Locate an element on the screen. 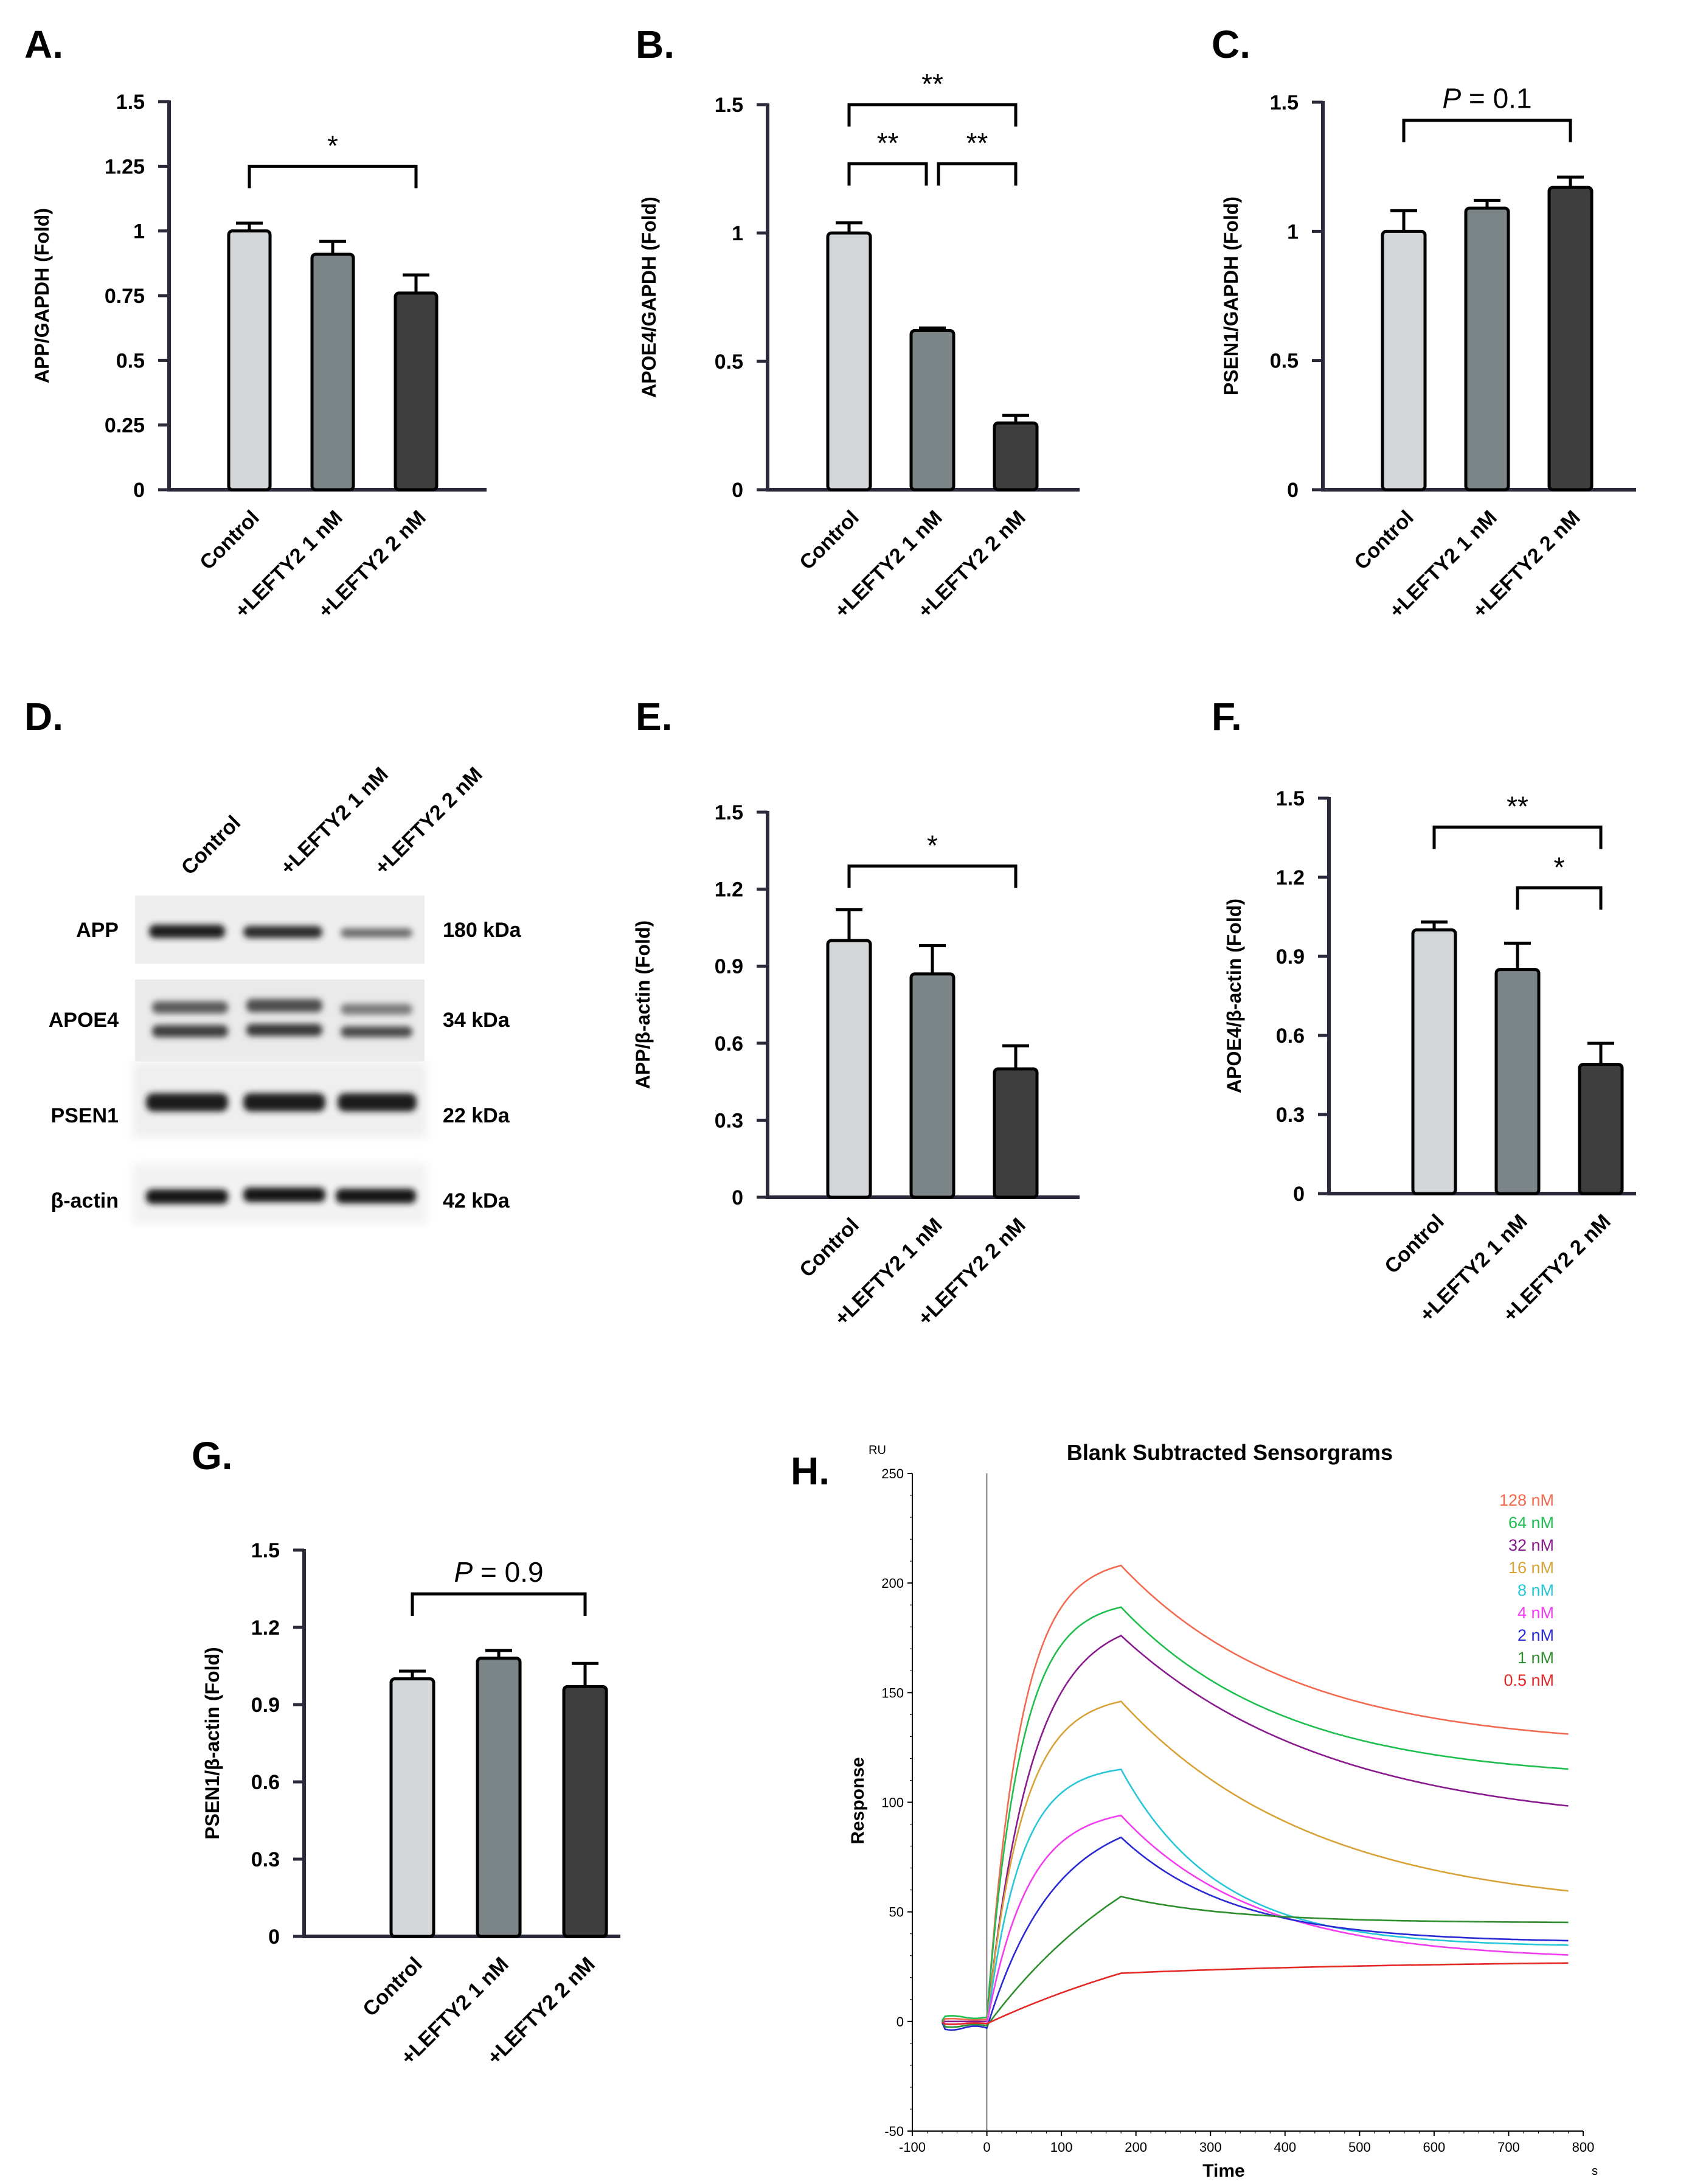 This screenshot has height=2184, width=1703. blot-protein-label: PSEN1 is located at coordinates (85, 1115).